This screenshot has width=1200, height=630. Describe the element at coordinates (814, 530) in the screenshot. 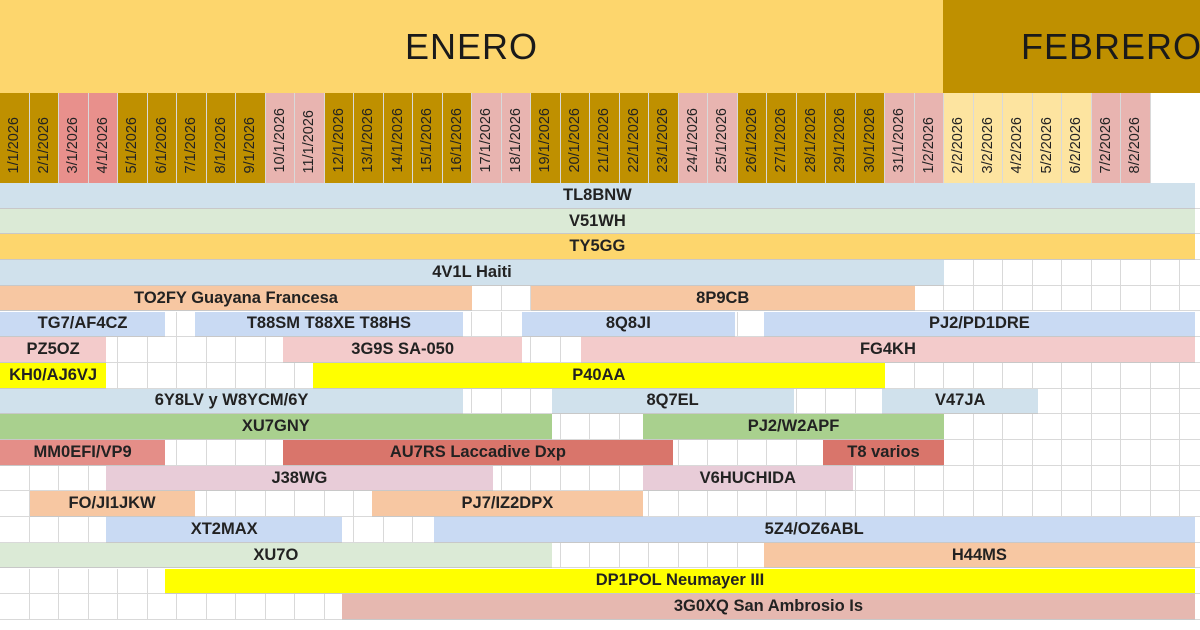

I see `activity-bar: 5Z4/OZ6ABL` at that location.